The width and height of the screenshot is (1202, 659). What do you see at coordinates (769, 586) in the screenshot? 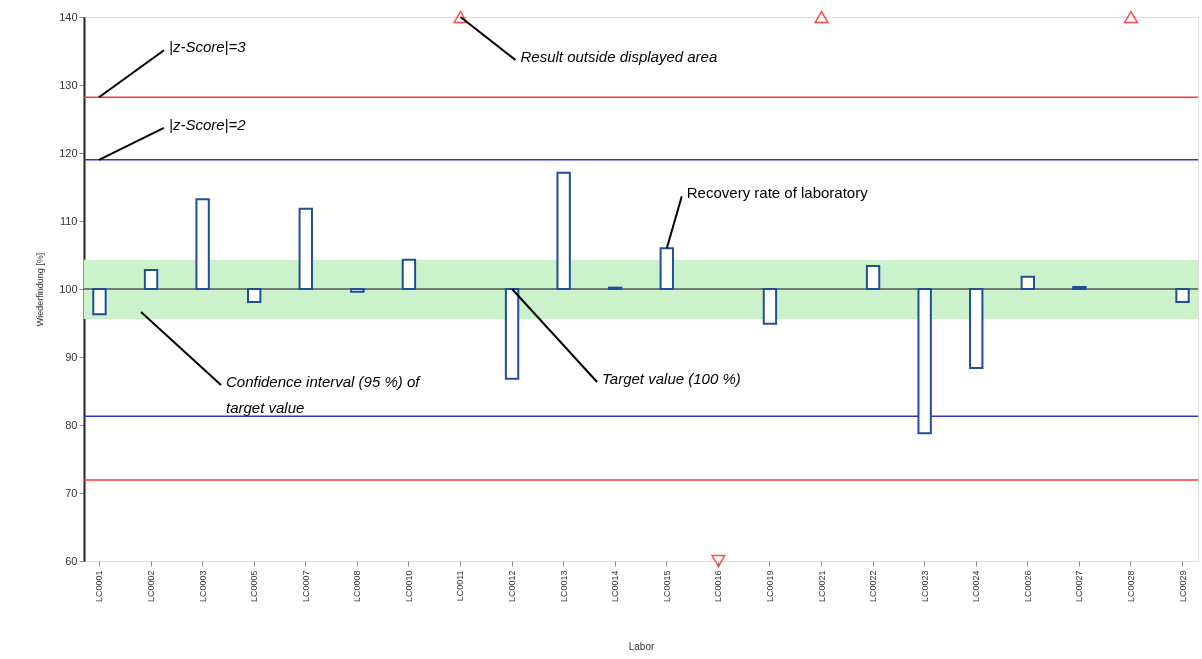
I see `x-tick-label: LC0019` at bounding box center [769, 586].